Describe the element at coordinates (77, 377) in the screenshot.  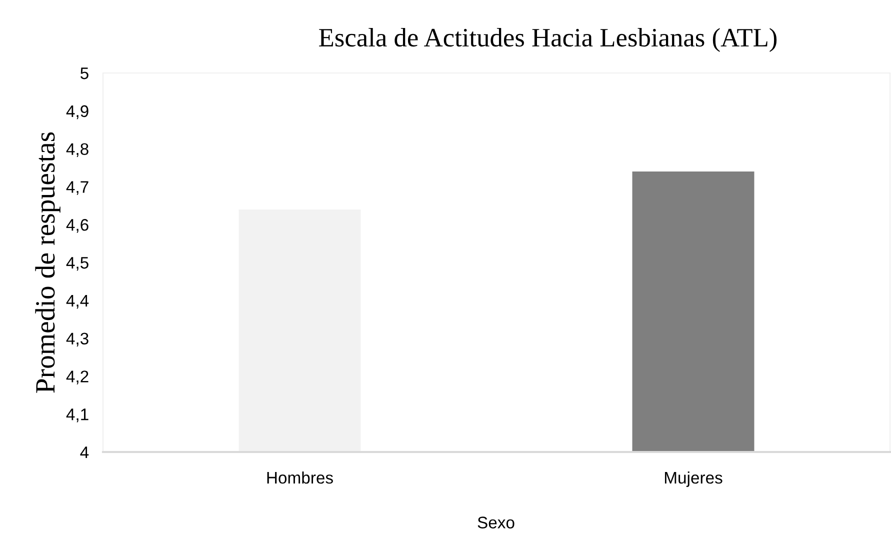
I see `y-tick-label: 4,2` at that location.